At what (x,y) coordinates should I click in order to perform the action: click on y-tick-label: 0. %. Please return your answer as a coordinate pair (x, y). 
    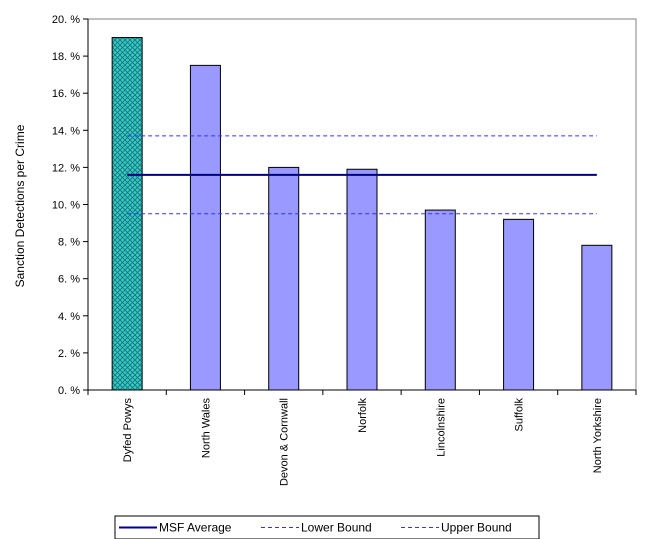
    Looking at the image, I should click on (69, 391).